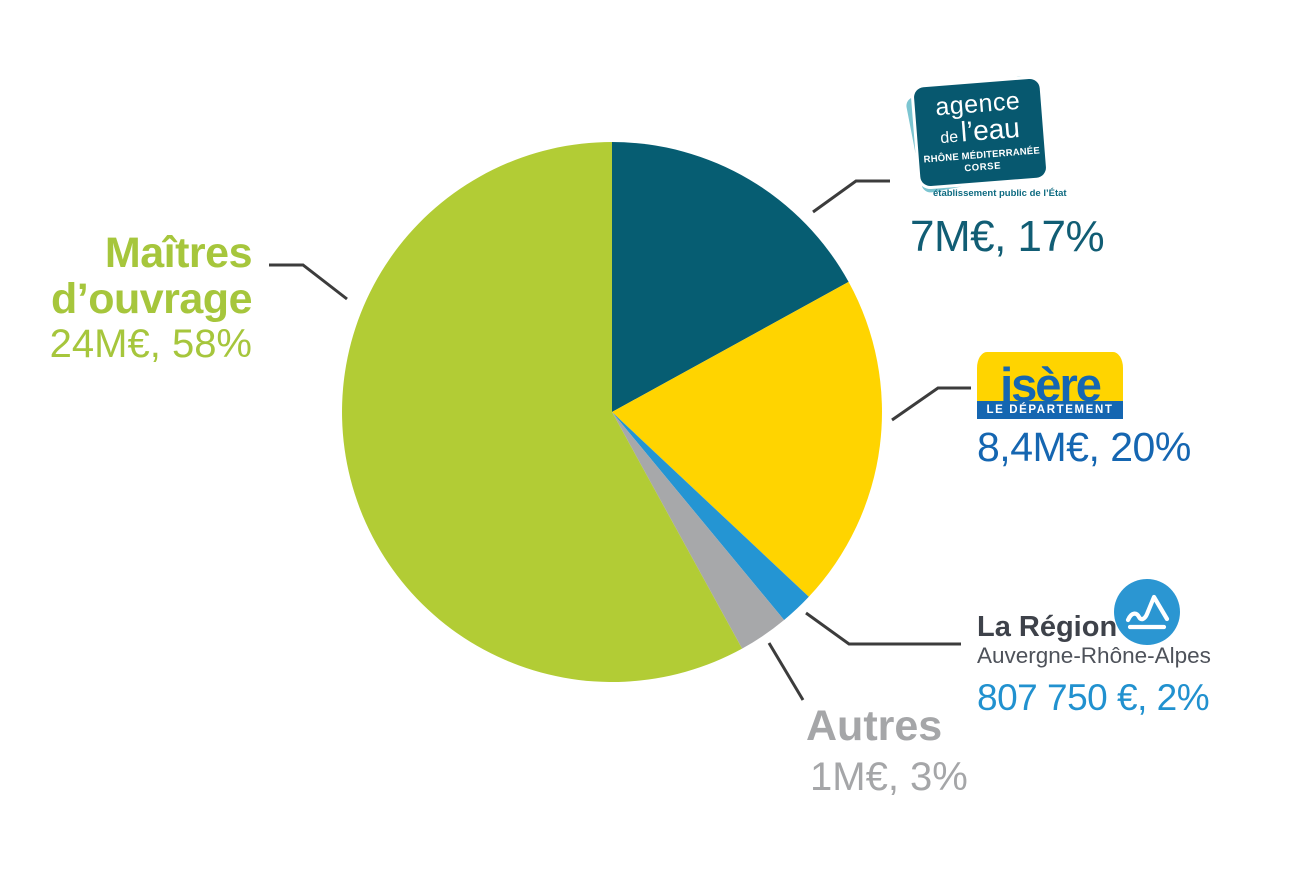  What do you see at coordinates (982, 166) in the screenshot?
I see `logo-text: CORSE` at bounding box center [982, 166].